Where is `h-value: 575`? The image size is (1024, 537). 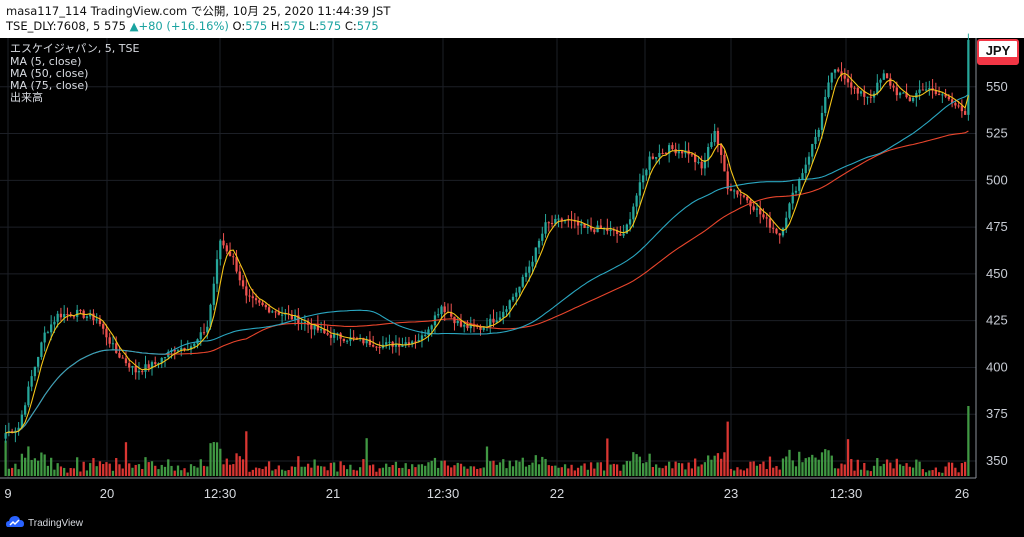 h-value: 575 is located at coordinates (294, 26).